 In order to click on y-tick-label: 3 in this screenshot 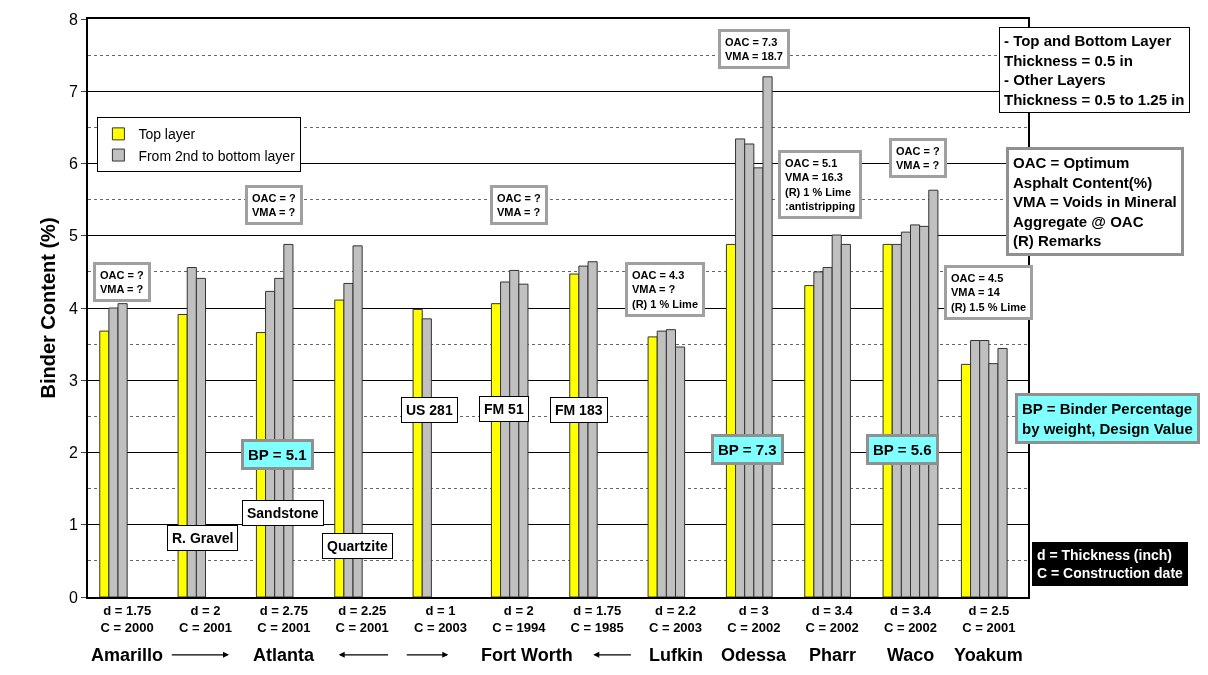, I will do `click(73, 380)`.